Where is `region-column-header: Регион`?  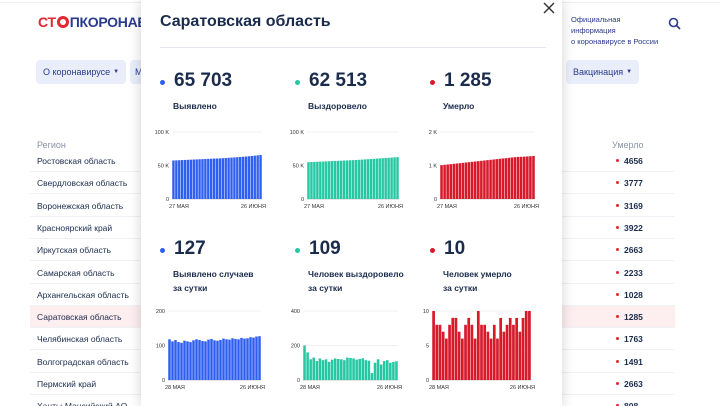 region-column-header: Регион is located at coordinates (51, 145).